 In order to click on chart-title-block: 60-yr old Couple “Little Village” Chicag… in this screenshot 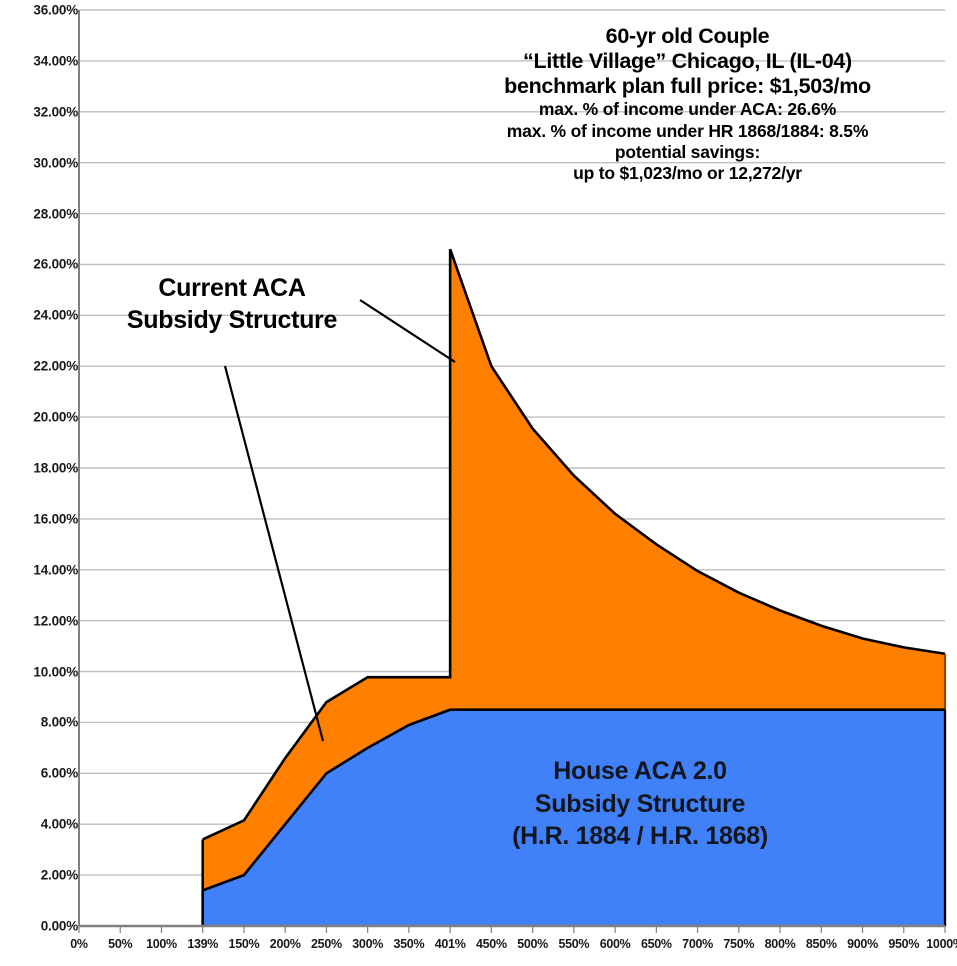, I will do `click(687, 104)`.